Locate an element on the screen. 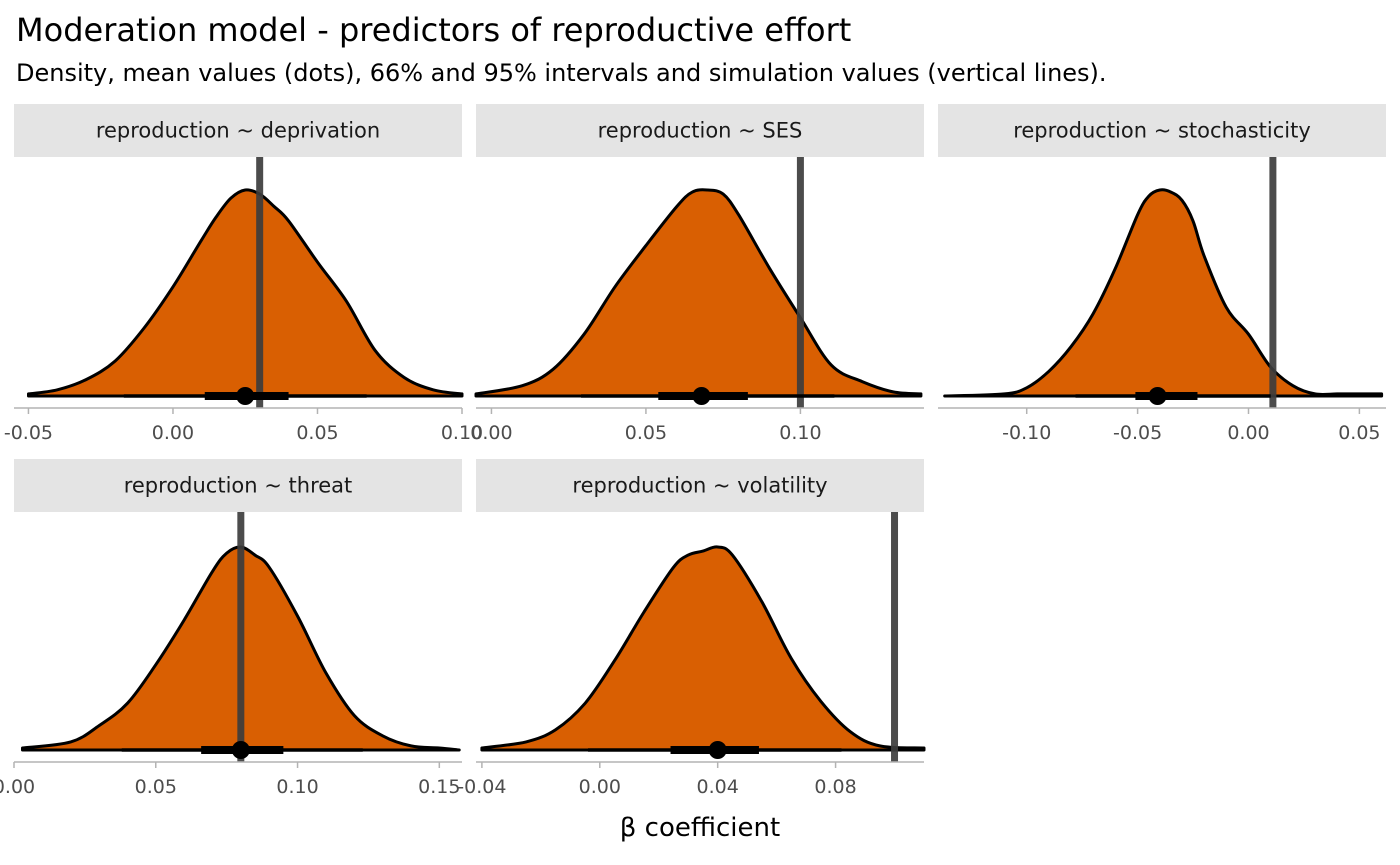 This screenshot has height=865, width=1400. facet-strip-label: reproduction ~ SES is located at coordinates (700, 131).